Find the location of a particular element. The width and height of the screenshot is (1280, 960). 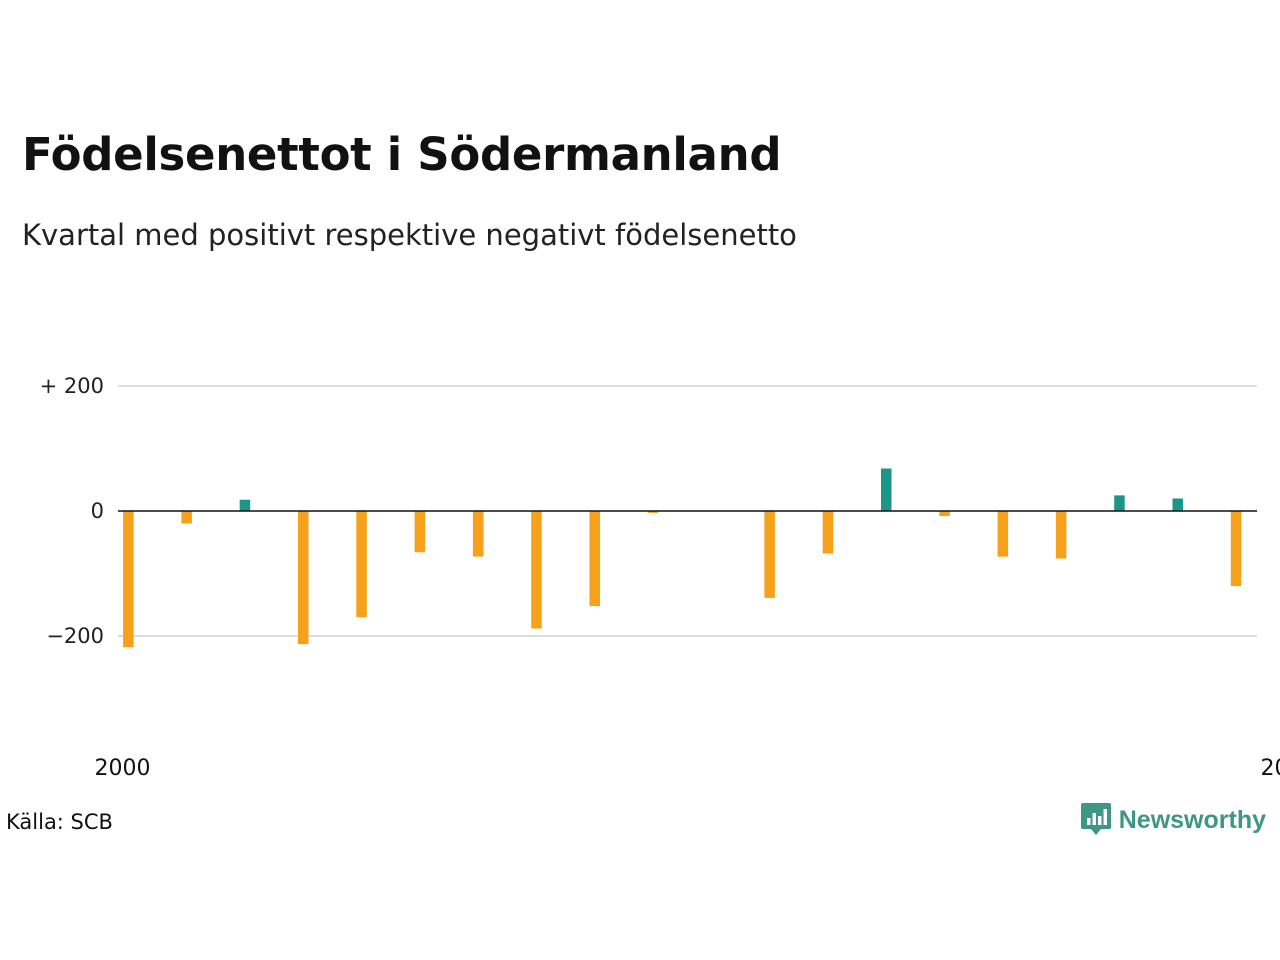

brand-logo: Newsworthy is located at coordinates (1173, 820).